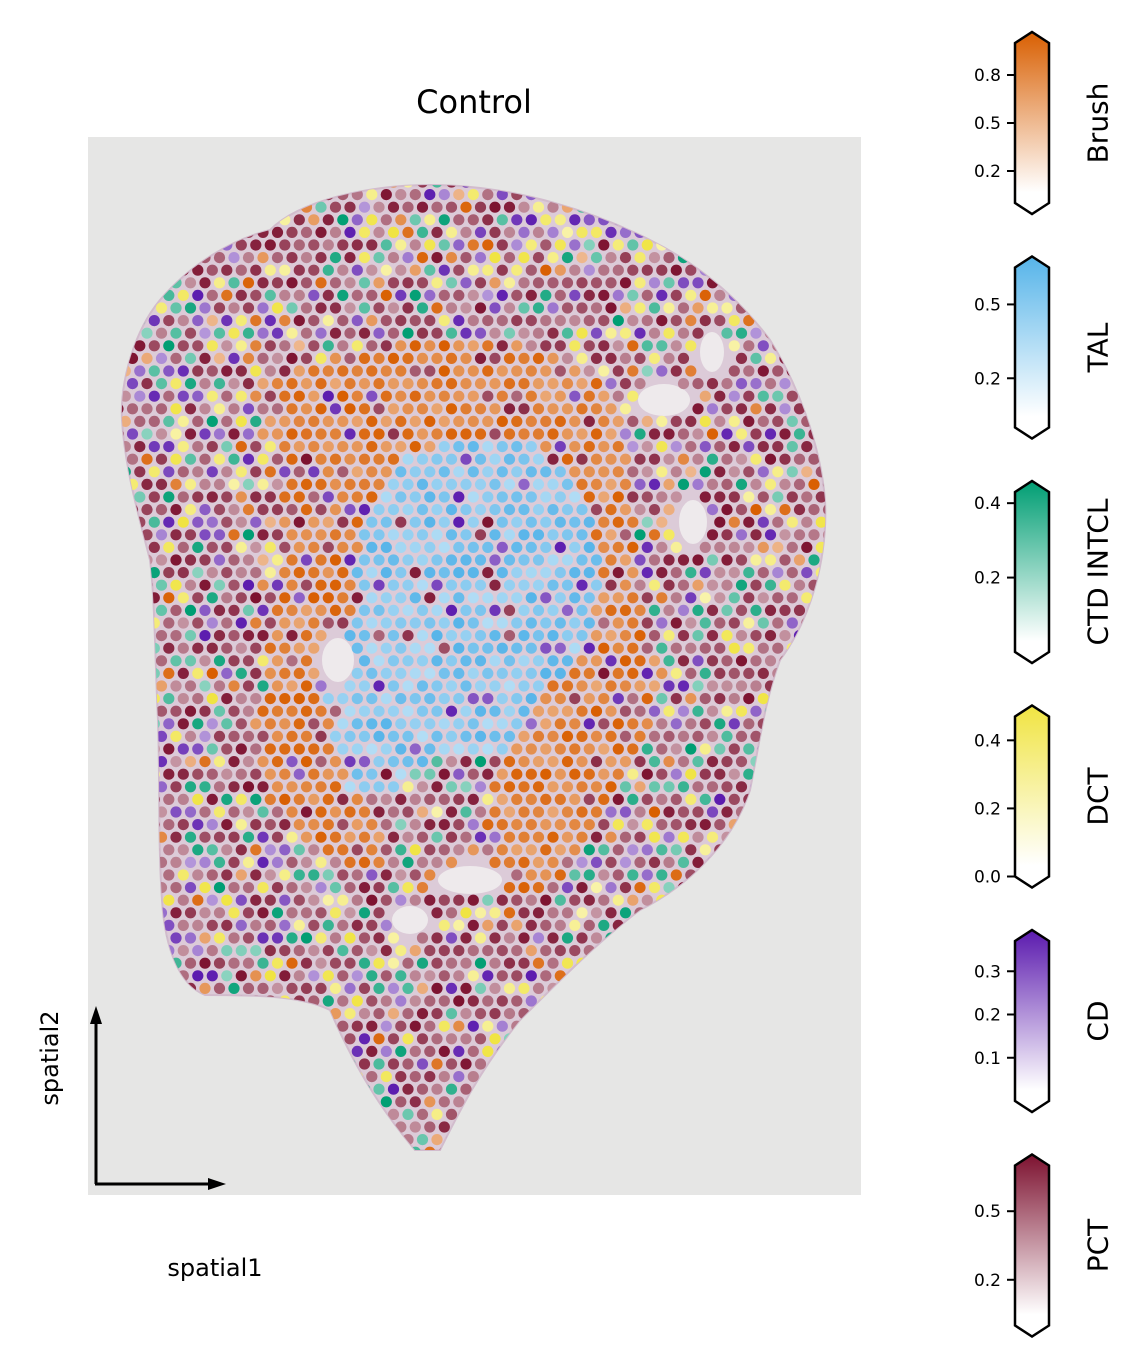  I want to click on colorbar-label: DCT, so click(1098, 795).